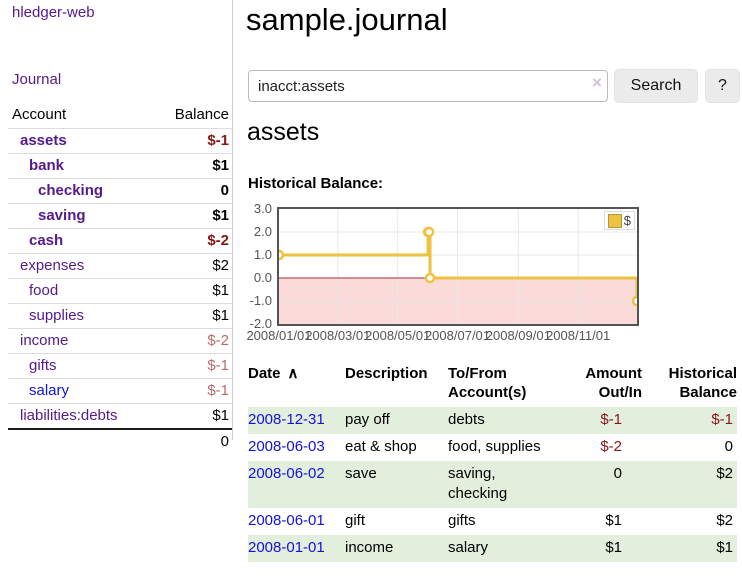 This screenshot has height=582, width=742. What do you see at coordinates (220, 265) in the screenshot?
I see `account-balance: $2` at bounding box center [220, 265].